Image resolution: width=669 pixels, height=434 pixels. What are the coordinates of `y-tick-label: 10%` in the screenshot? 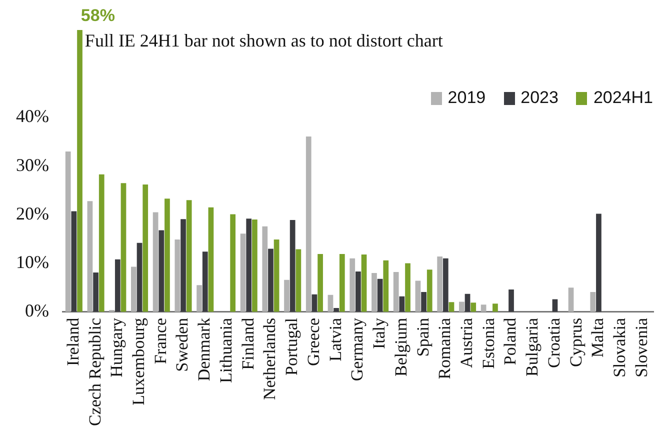 It's located at (32, 262).